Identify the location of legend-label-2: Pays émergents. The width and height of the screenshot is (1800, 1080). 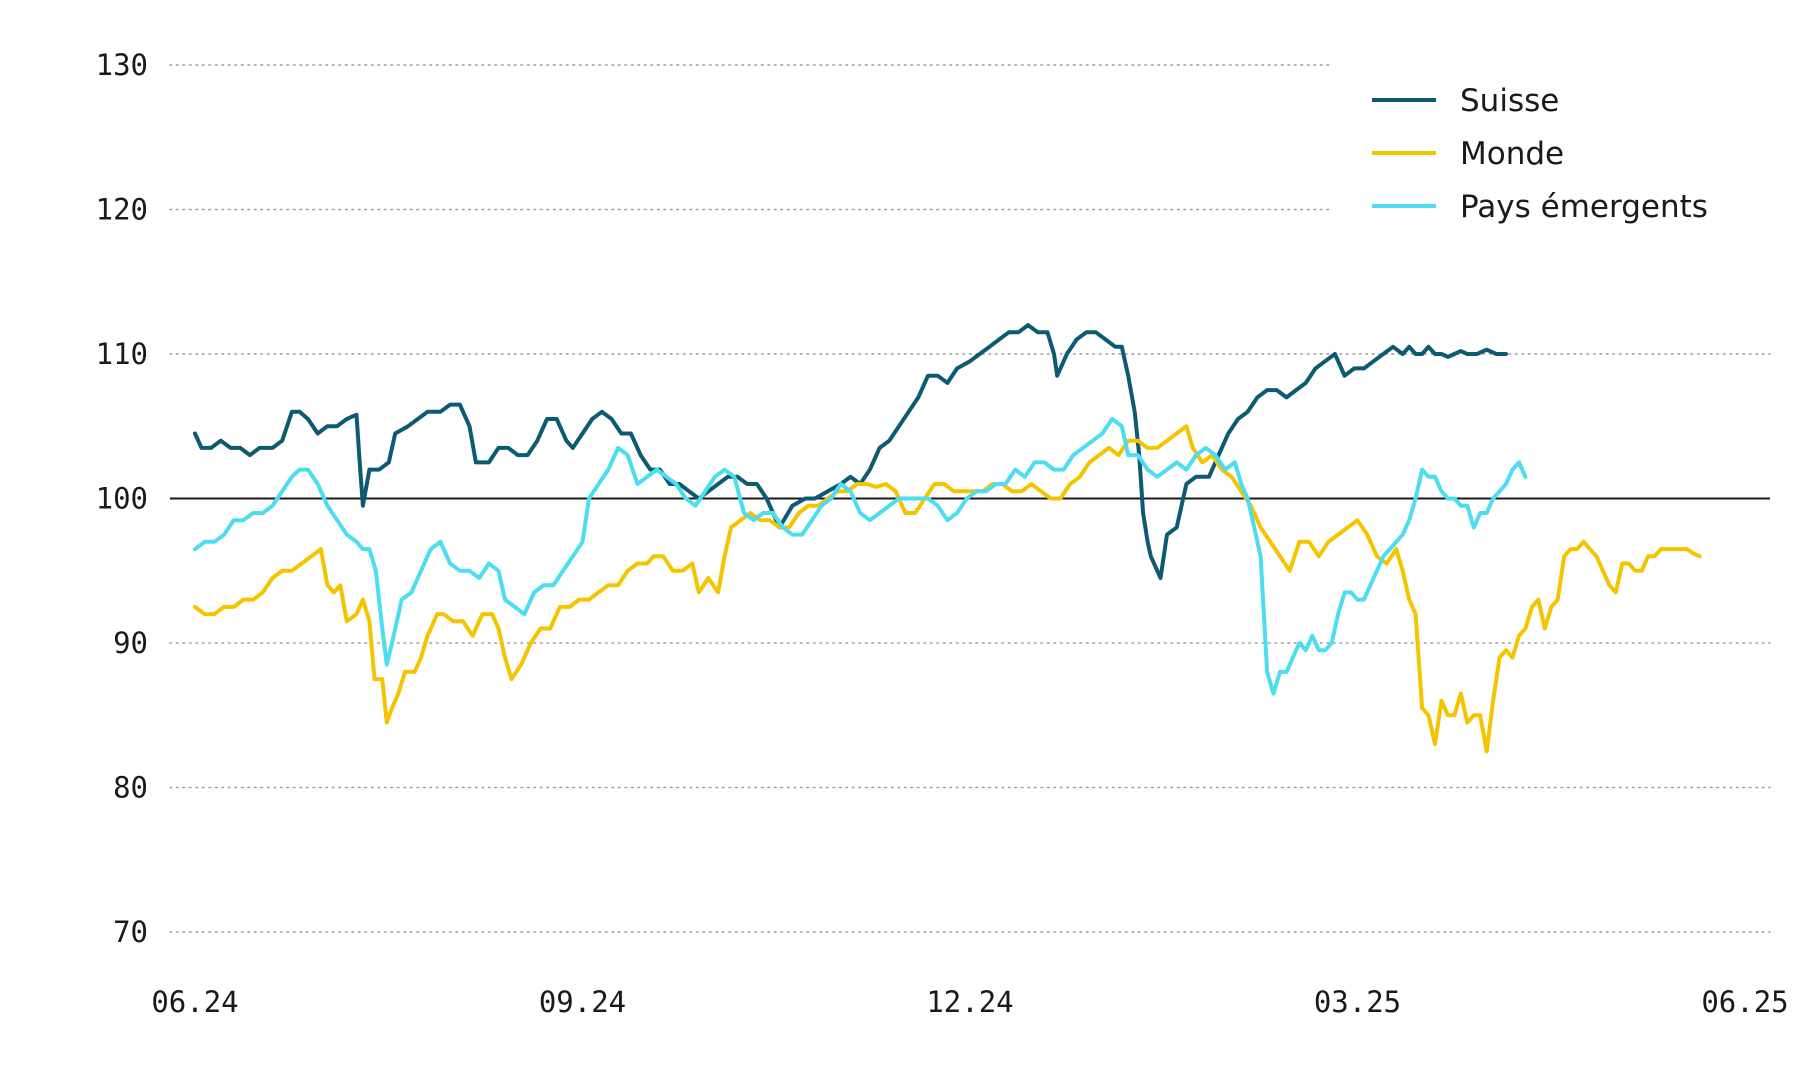
(1584, 207).